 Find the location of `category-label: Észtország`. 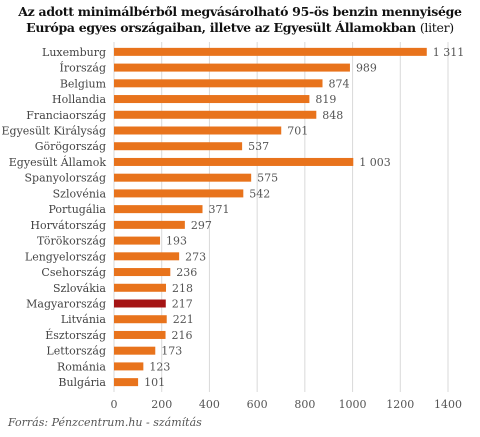

category-label: Észtország is located at coordinates (75, 335).